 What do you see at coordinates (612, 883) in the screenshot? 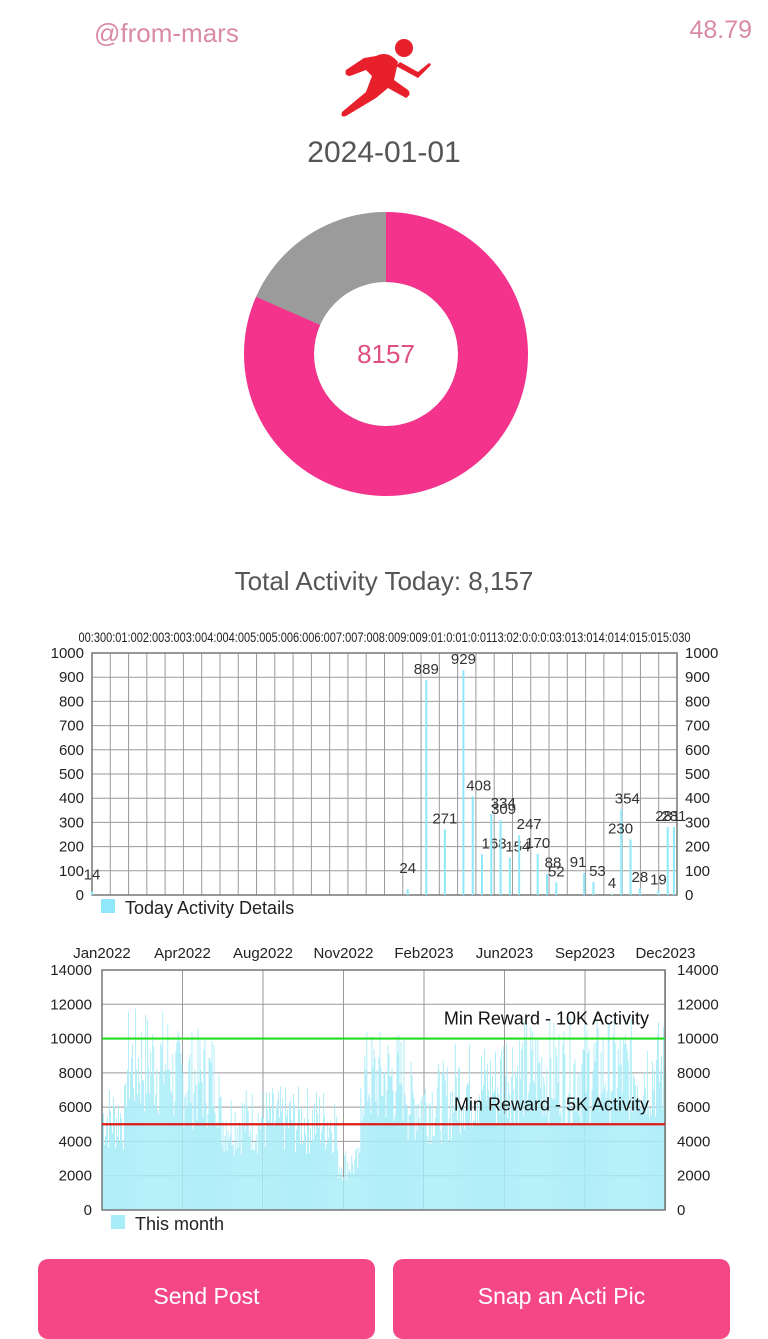
I see `bar-value-label: 4` at bounding box center [612, 883].